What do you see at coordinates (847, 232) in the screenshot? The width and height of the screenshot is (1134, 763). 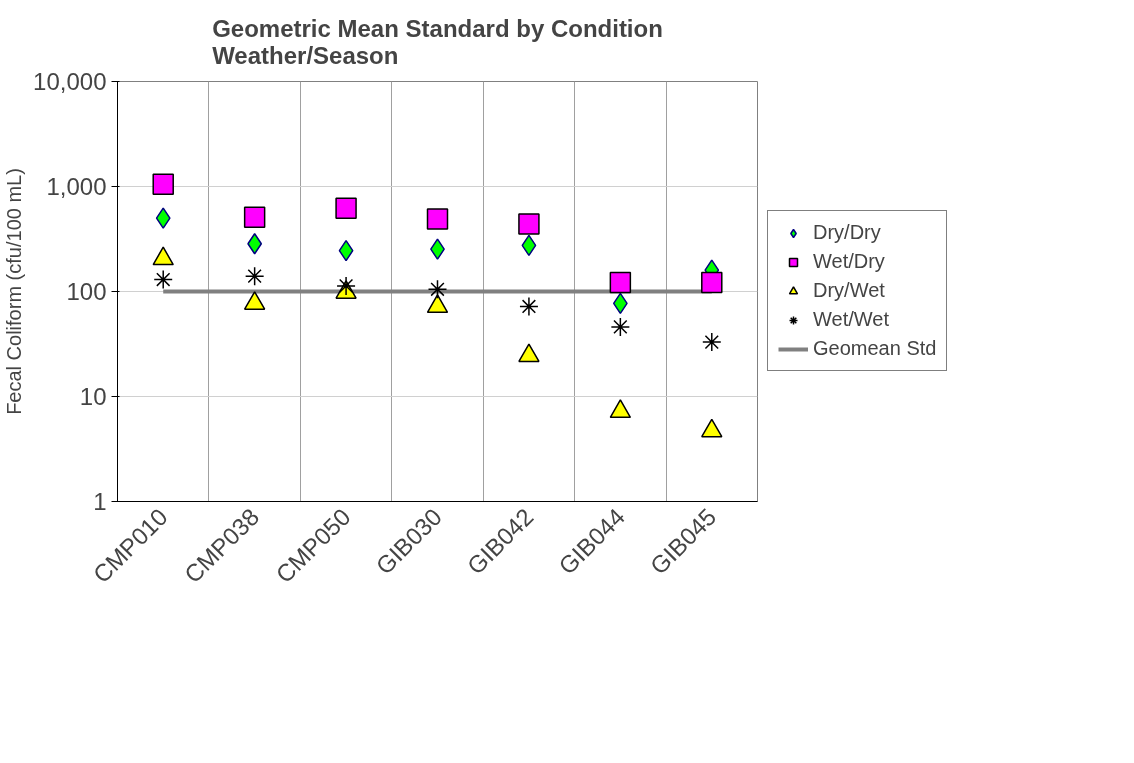 I see `legend-label: Dry/Dry` at bounding box center [847, 232].